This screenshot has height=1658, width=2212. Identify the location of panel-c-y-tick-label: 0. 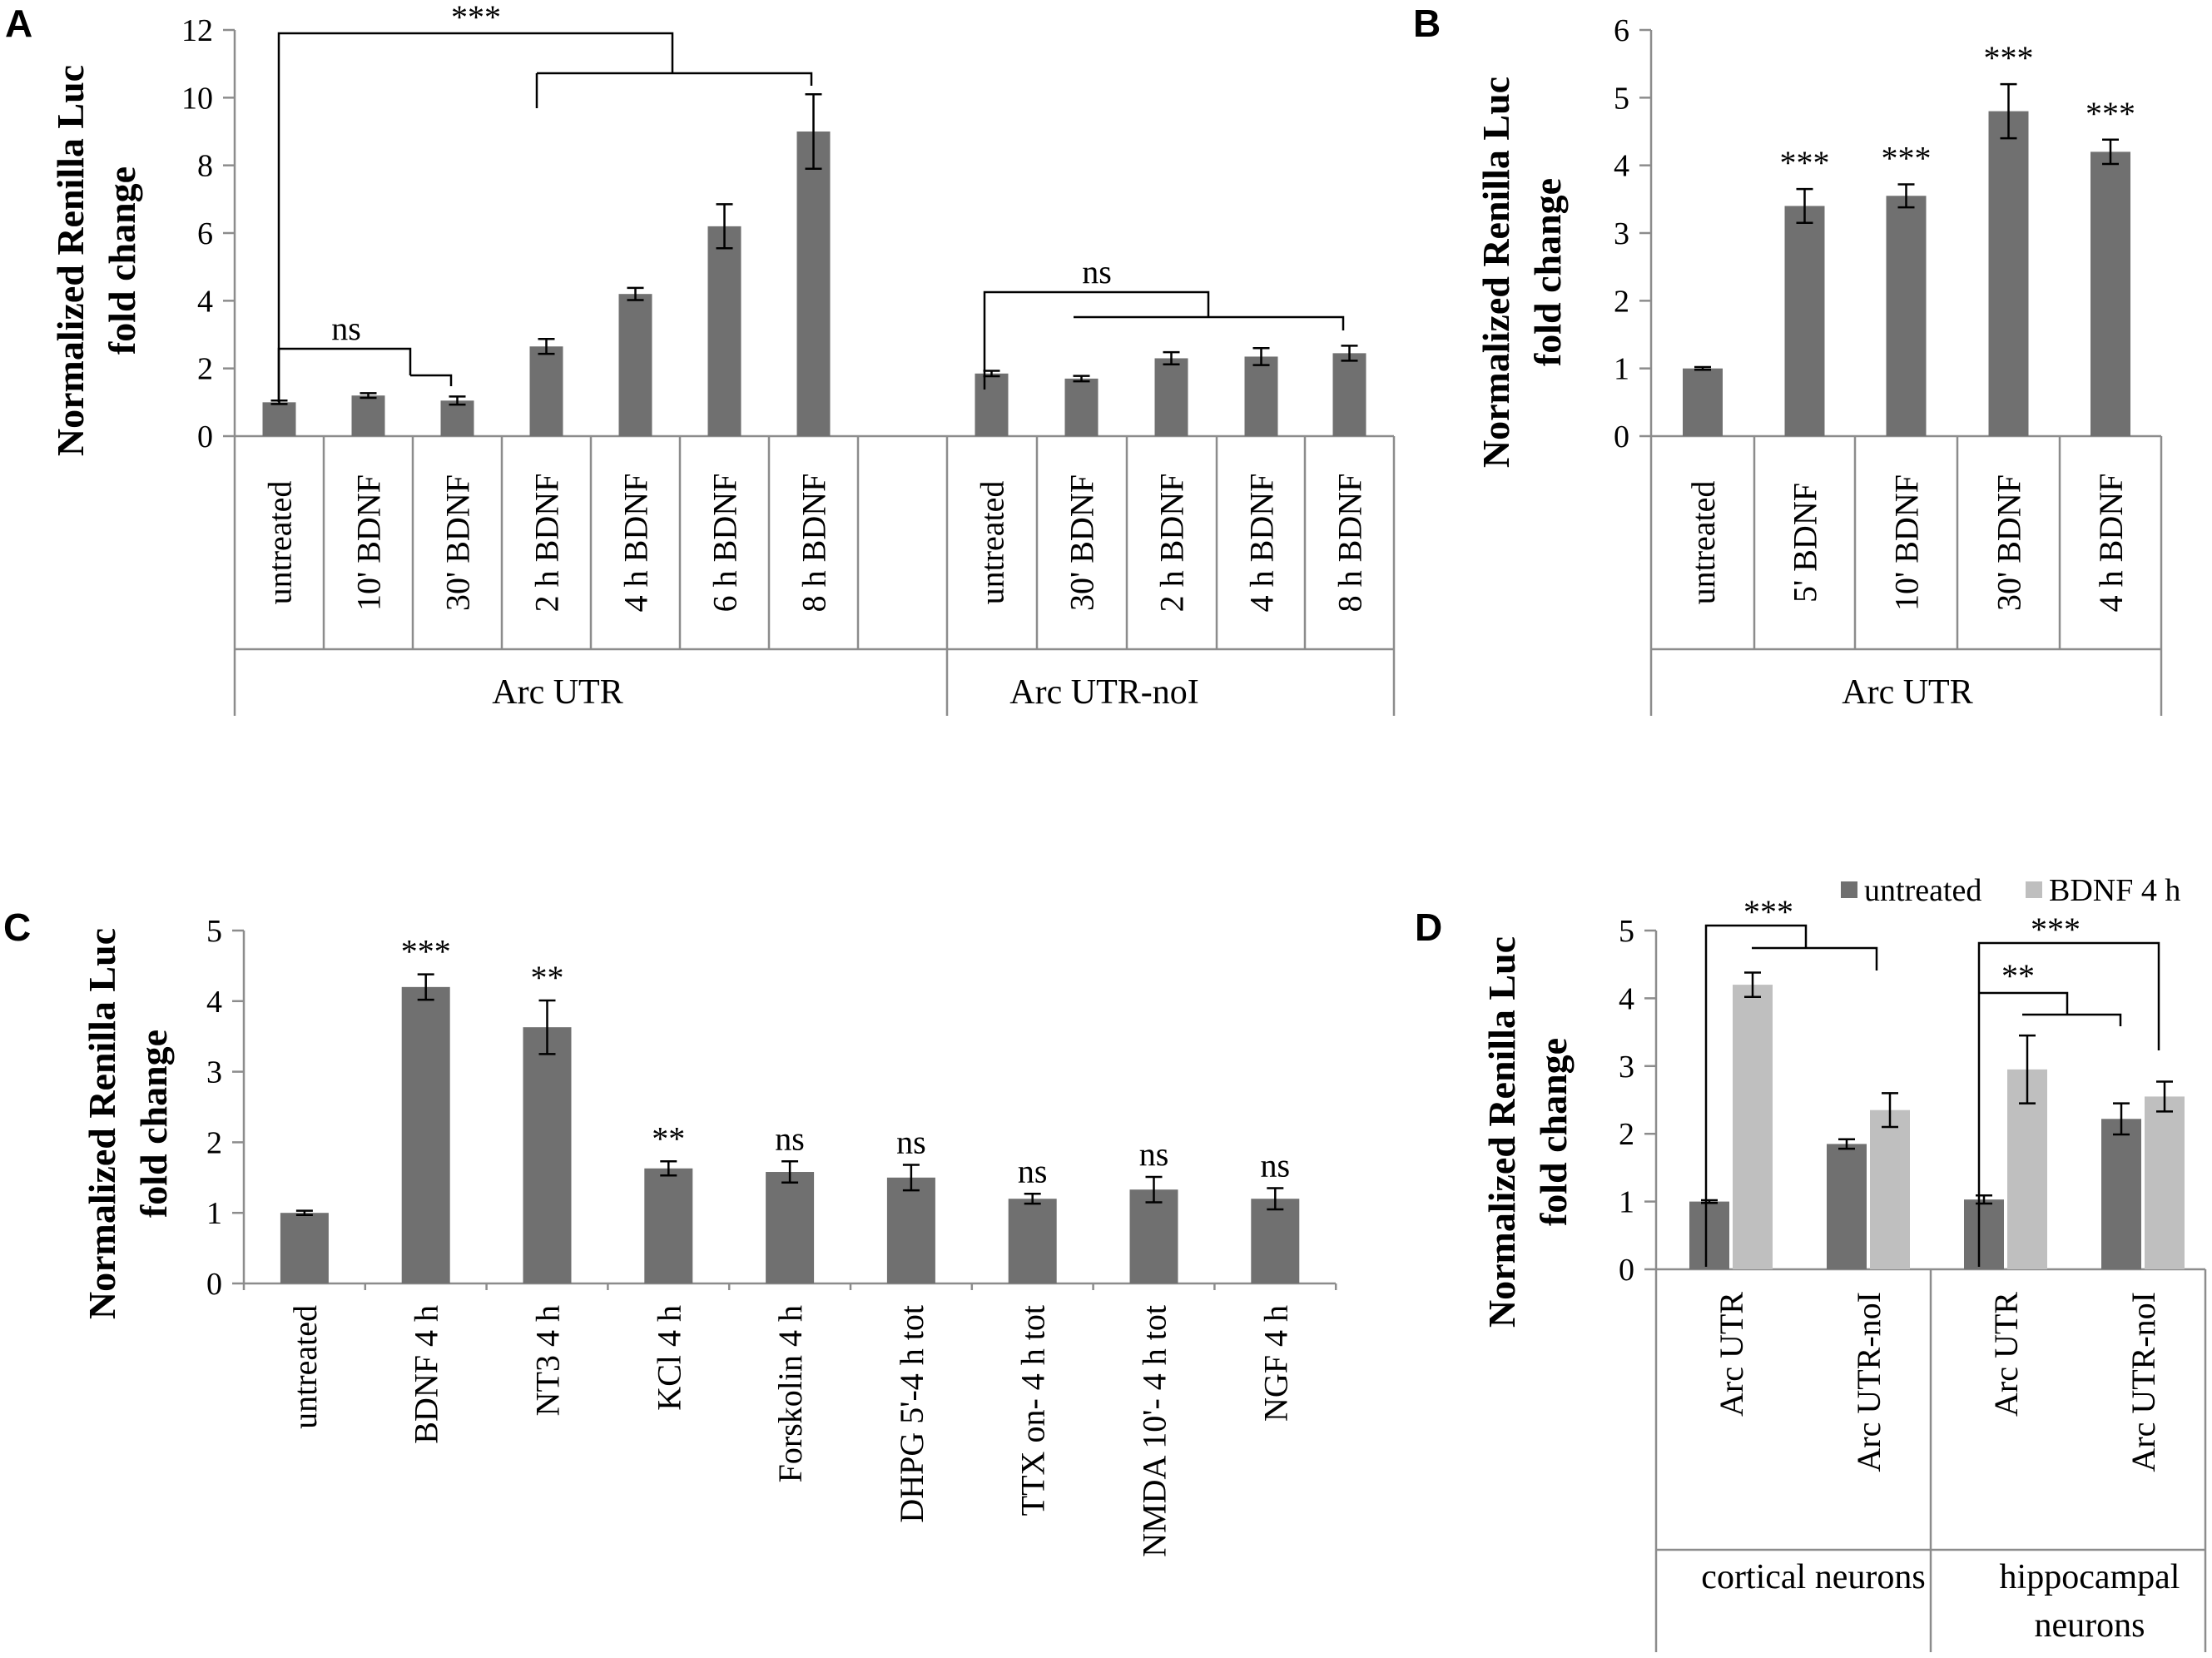
(214, 1284).